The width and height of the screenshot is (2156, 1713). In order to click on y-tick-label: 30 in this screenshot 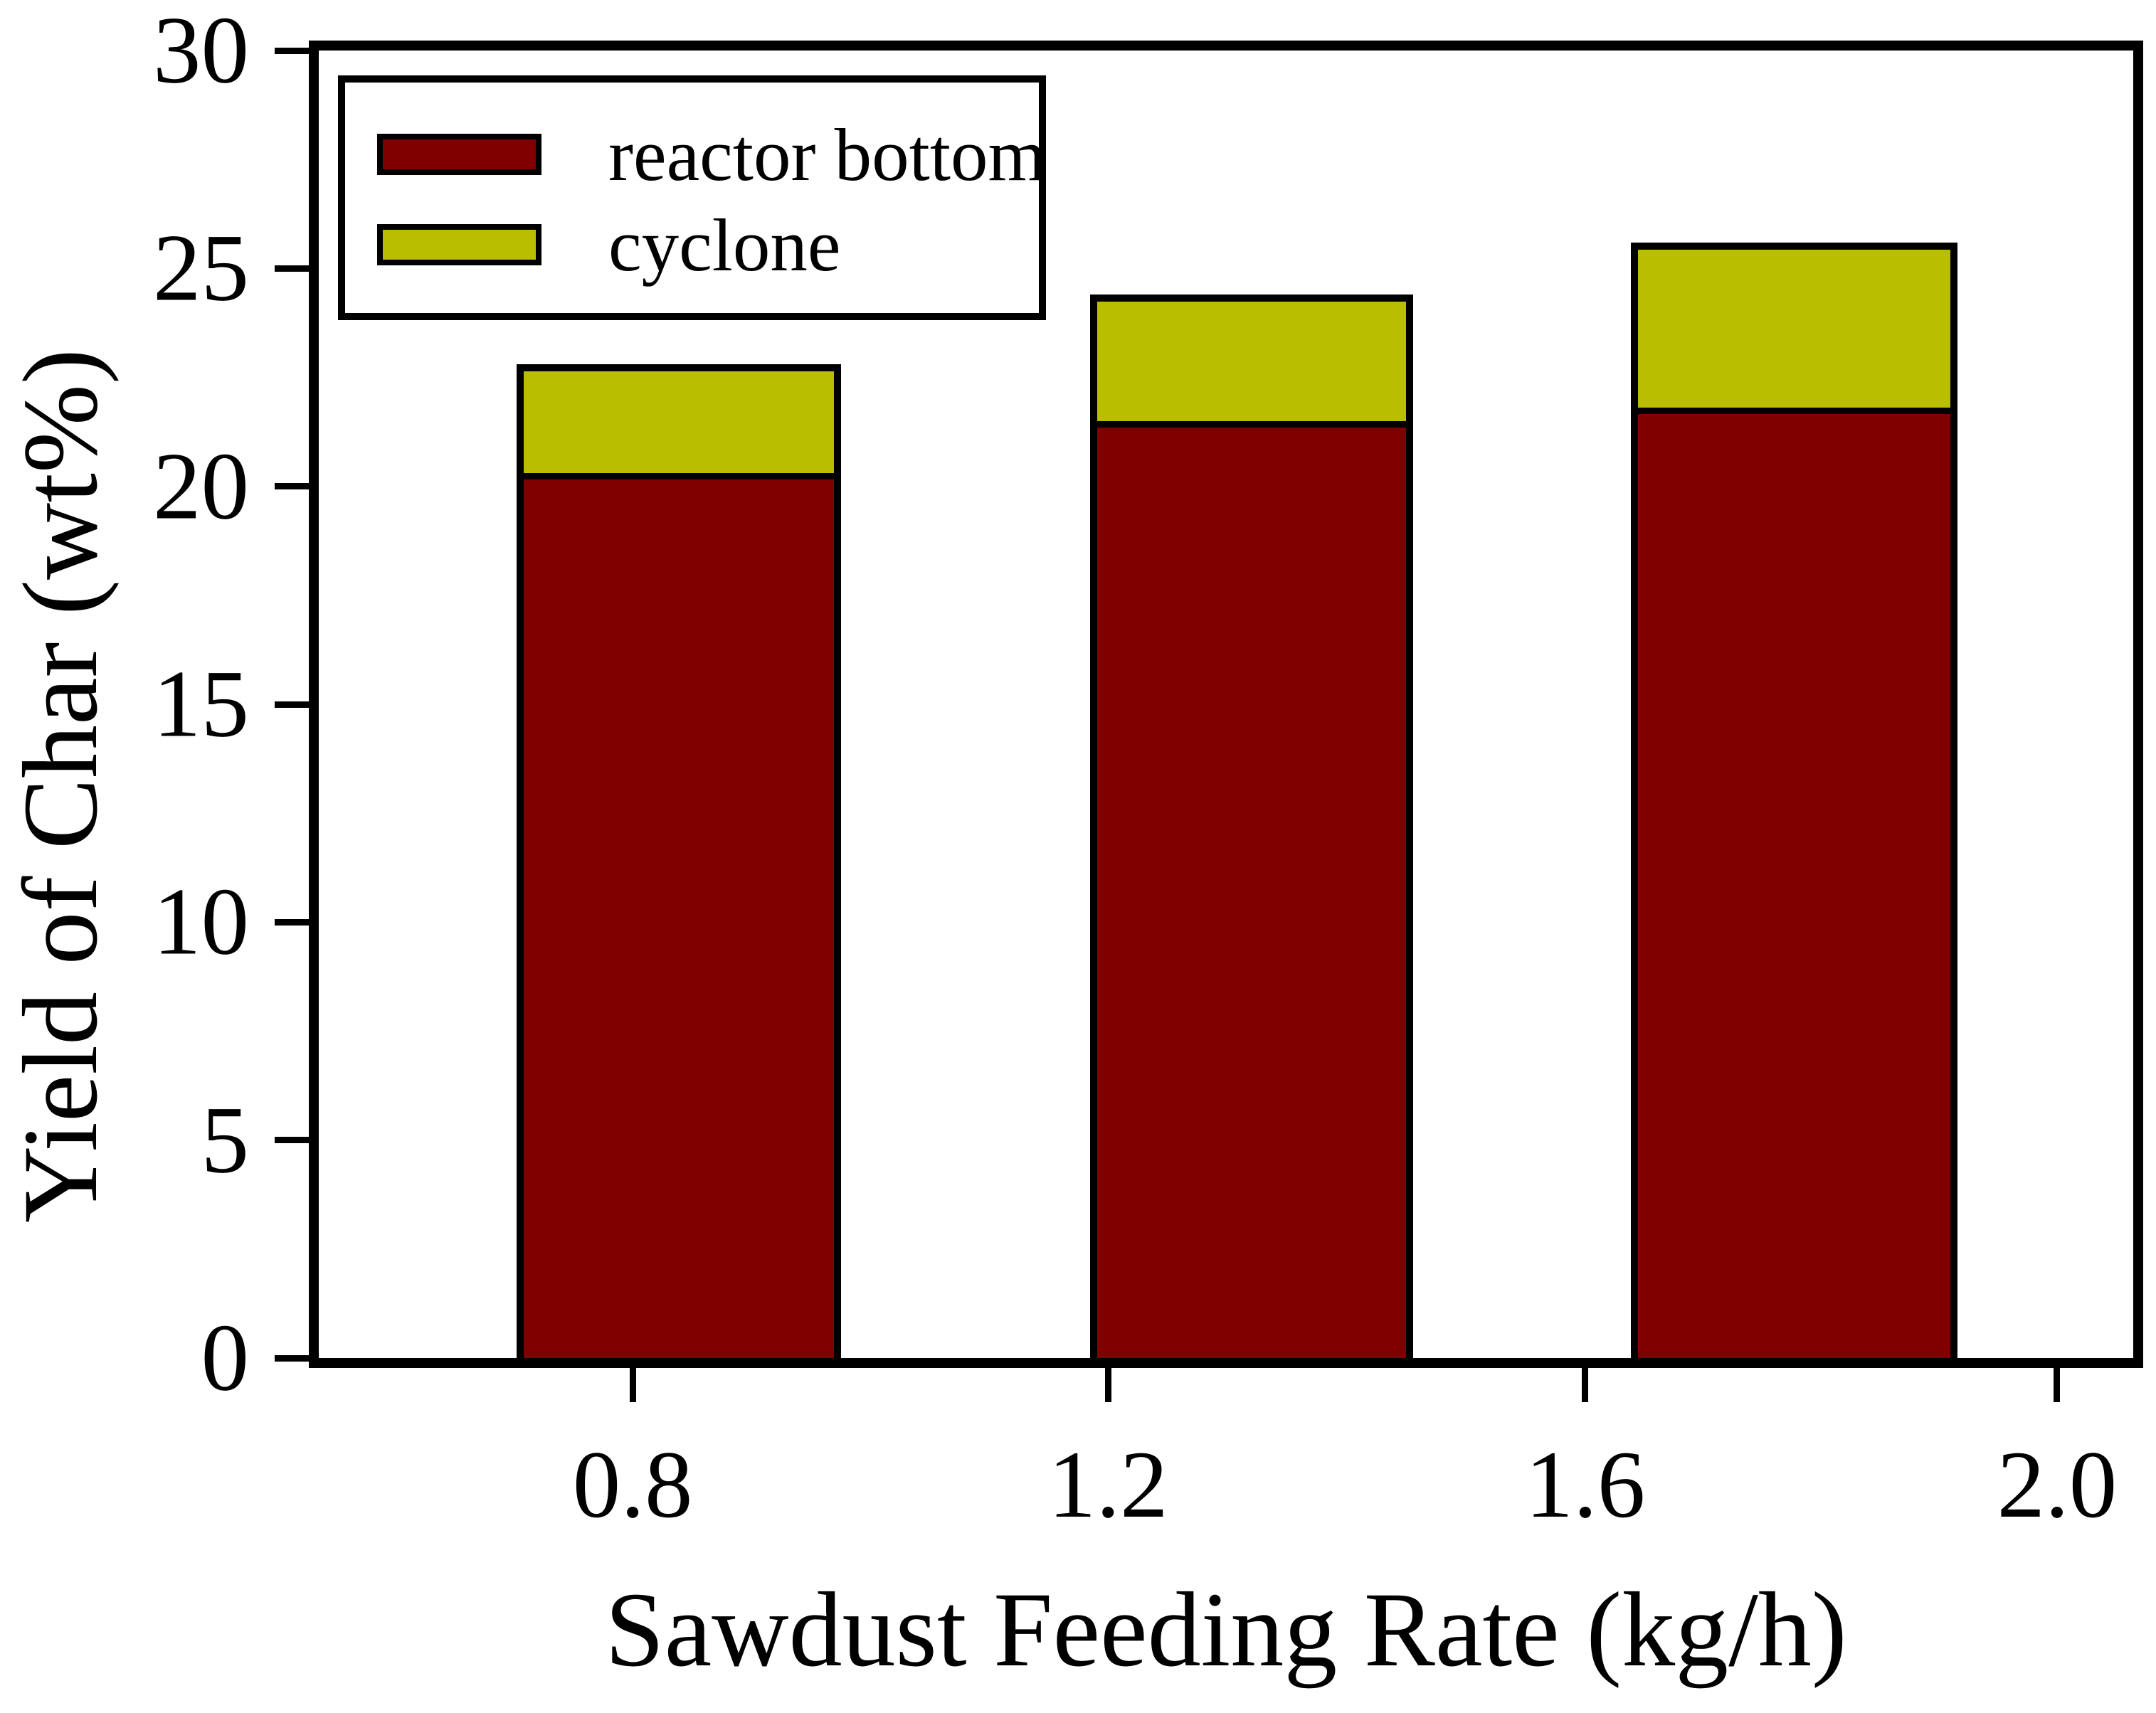, I will do `click(201, 52)`.